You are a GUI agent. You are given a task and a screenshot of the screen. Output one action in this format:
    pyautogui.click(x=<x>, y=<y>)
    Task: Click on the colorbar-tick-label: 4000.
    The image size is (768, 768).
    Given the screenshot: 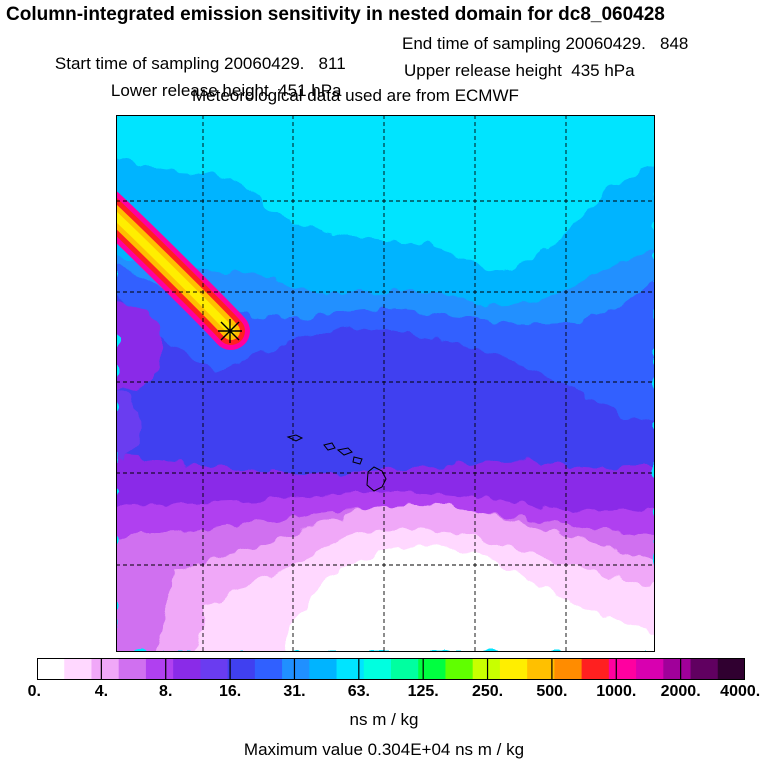 What is the action you would take?
    pyautogui.click(x=740, y=691)
    